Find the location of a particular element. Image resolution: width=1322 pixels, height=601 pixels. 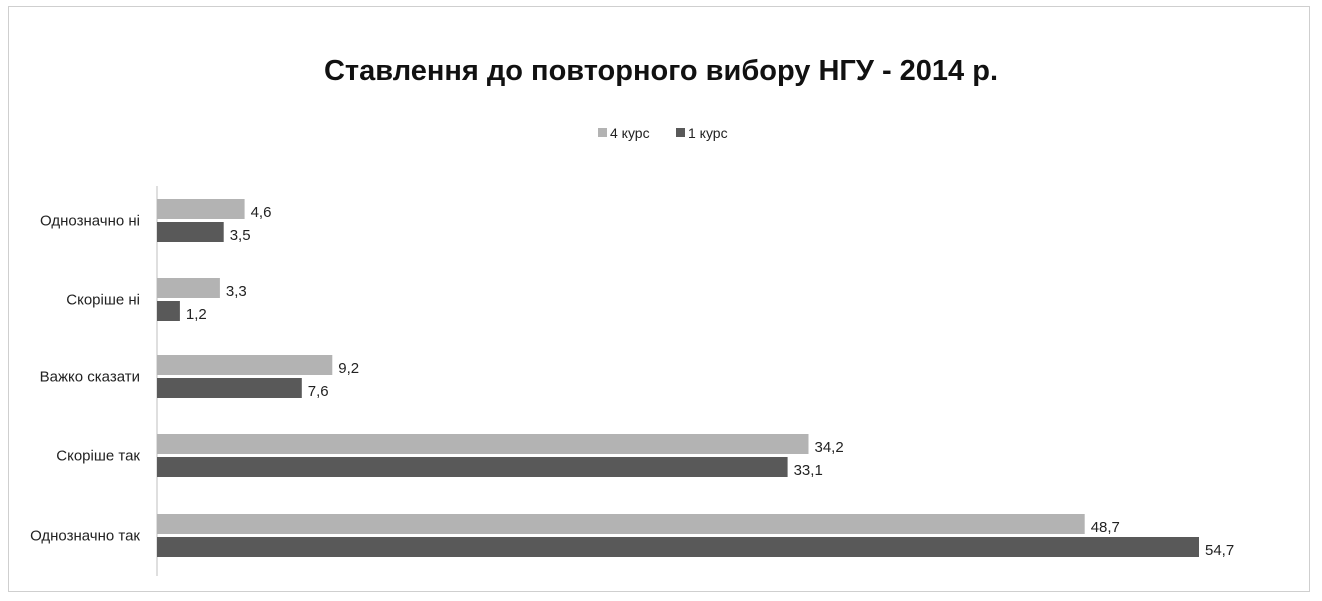

data-label: 4,6 is located at coordinates (261, 212).